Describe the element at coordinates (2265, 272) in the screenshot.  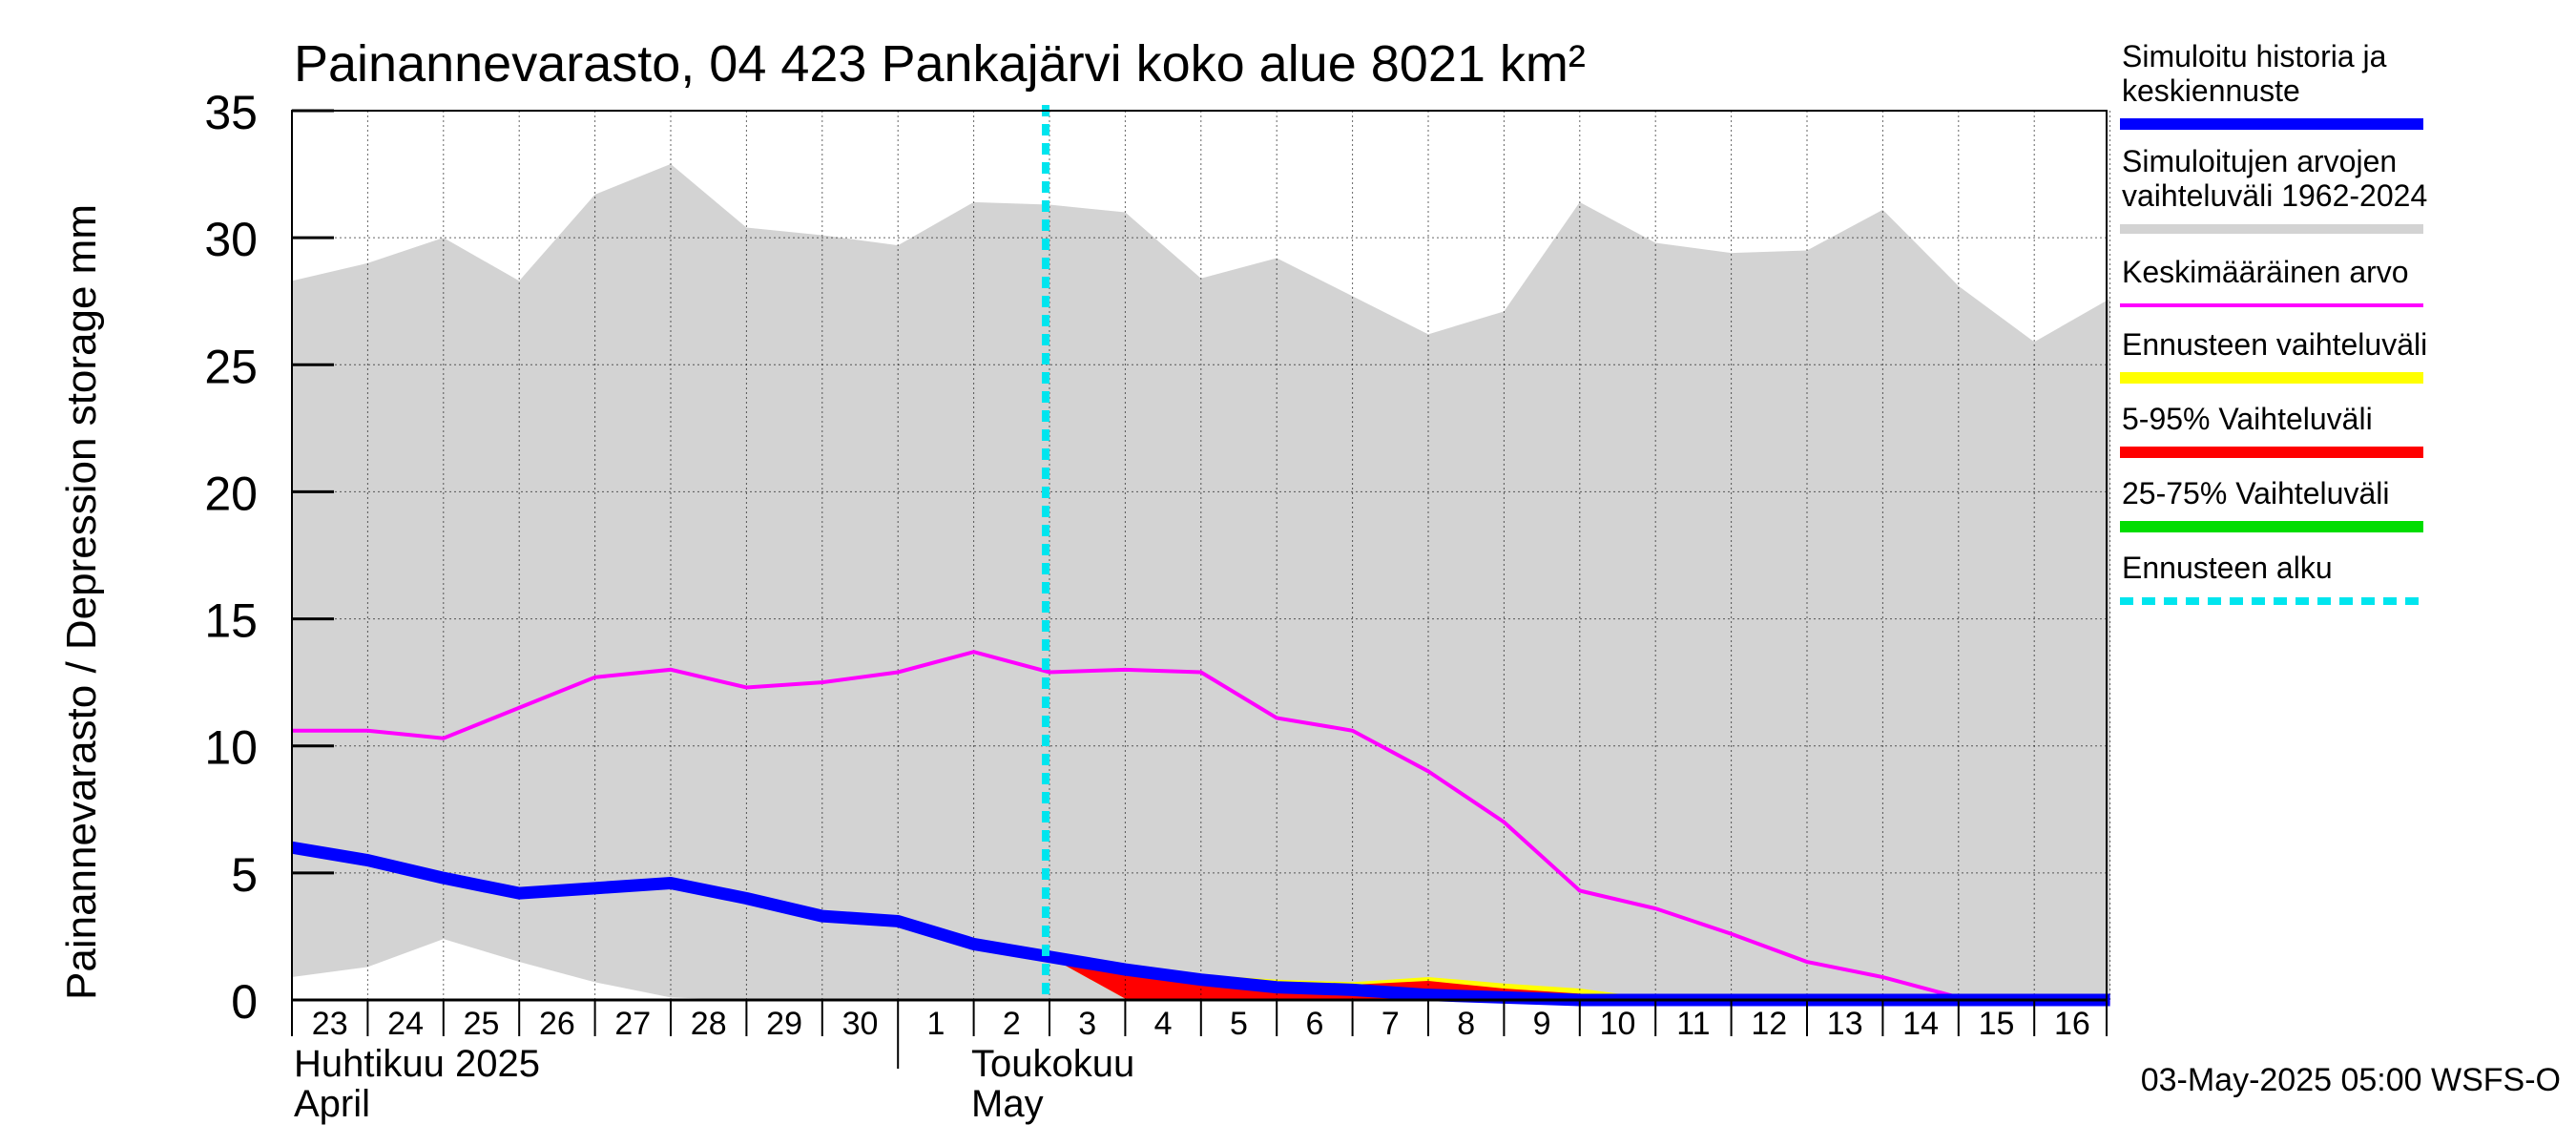
I see `legend-label: Keskimääräinen arvo` at that location.